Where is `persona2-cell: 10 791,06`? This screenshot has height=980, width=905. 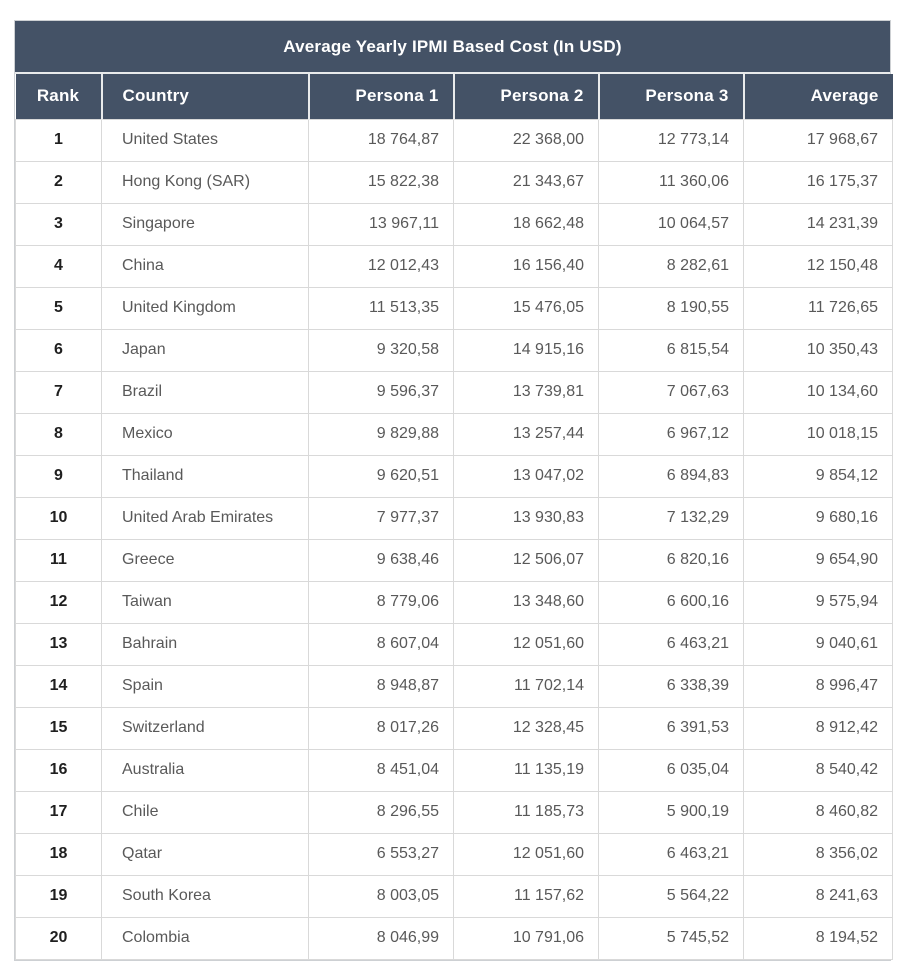
persona2-cell: 10 791,06 is located at coordinates (526, 938).